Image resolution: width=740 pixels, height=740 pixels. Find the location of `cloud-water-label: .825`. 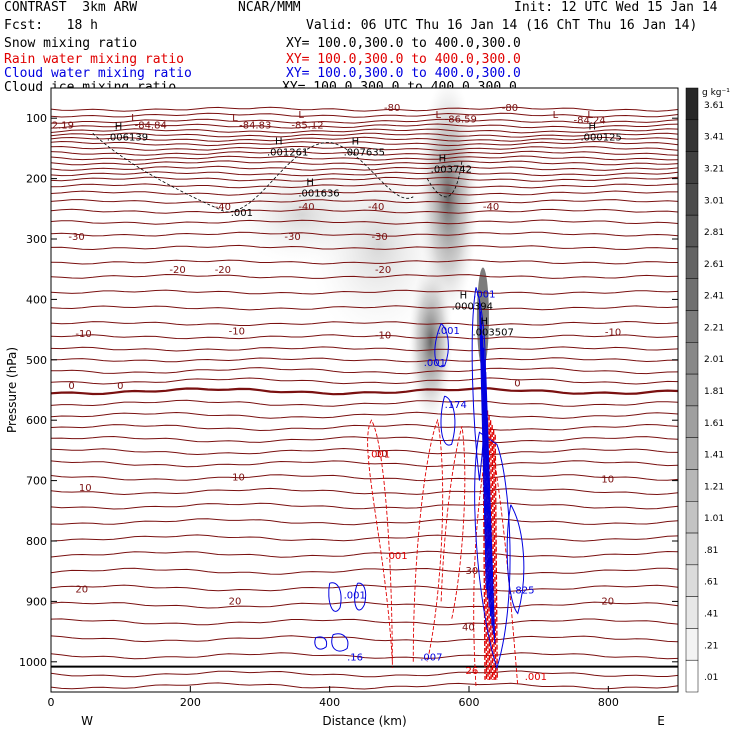

cloud-water-label: .825 is located at coordinates (523, 591).